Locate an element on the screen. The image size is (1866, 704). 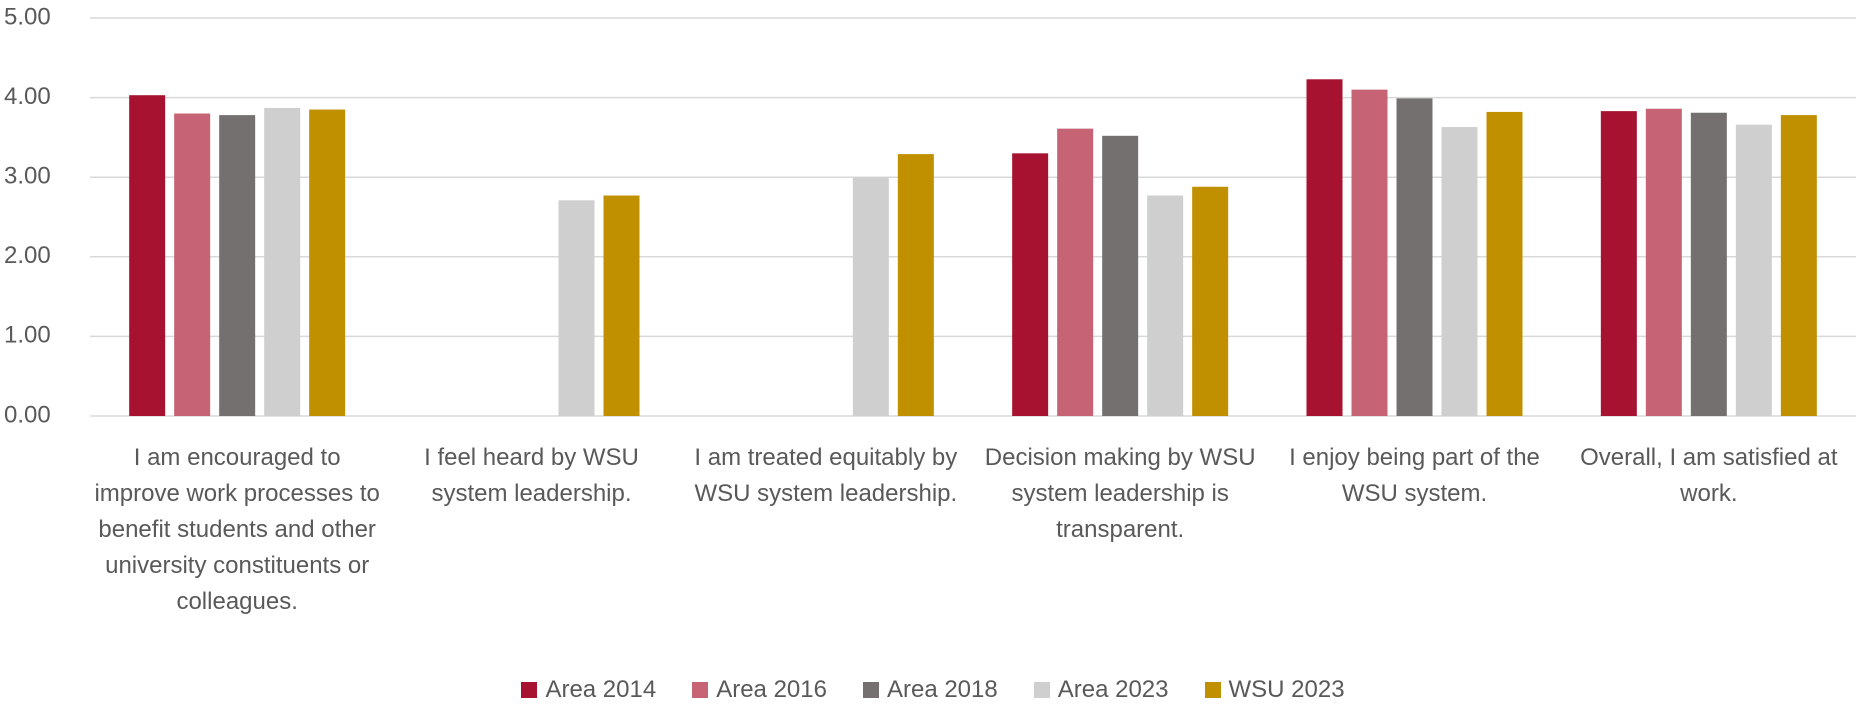
y-tick-label: 2.00 is located at coordinates (27, 255).